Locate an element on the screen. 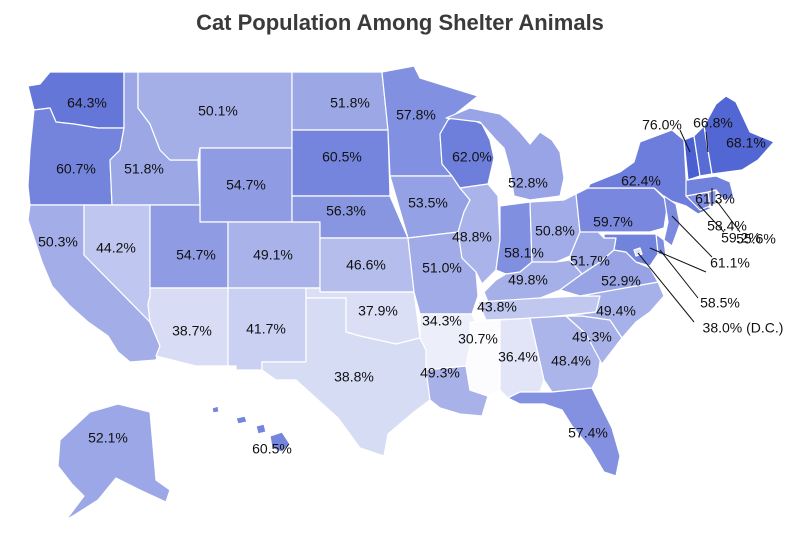  value-label-nv: 44.2% is located at coordinates (116, 248).